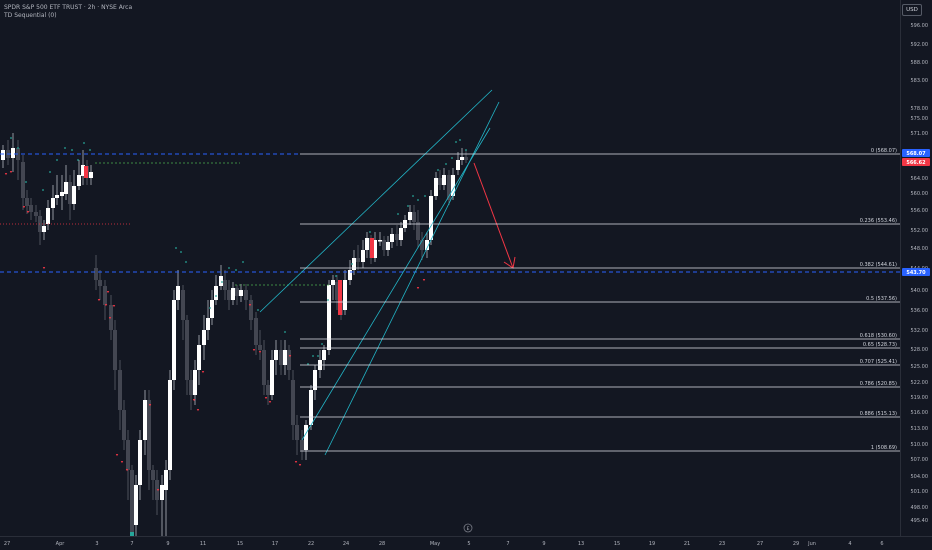 The width and height of the screenshot is (932, 550). What do you see at coordinates (920, 477) in the screenshot?
I see `price-tick-label: 504.00` at bounding box center [920, 477].